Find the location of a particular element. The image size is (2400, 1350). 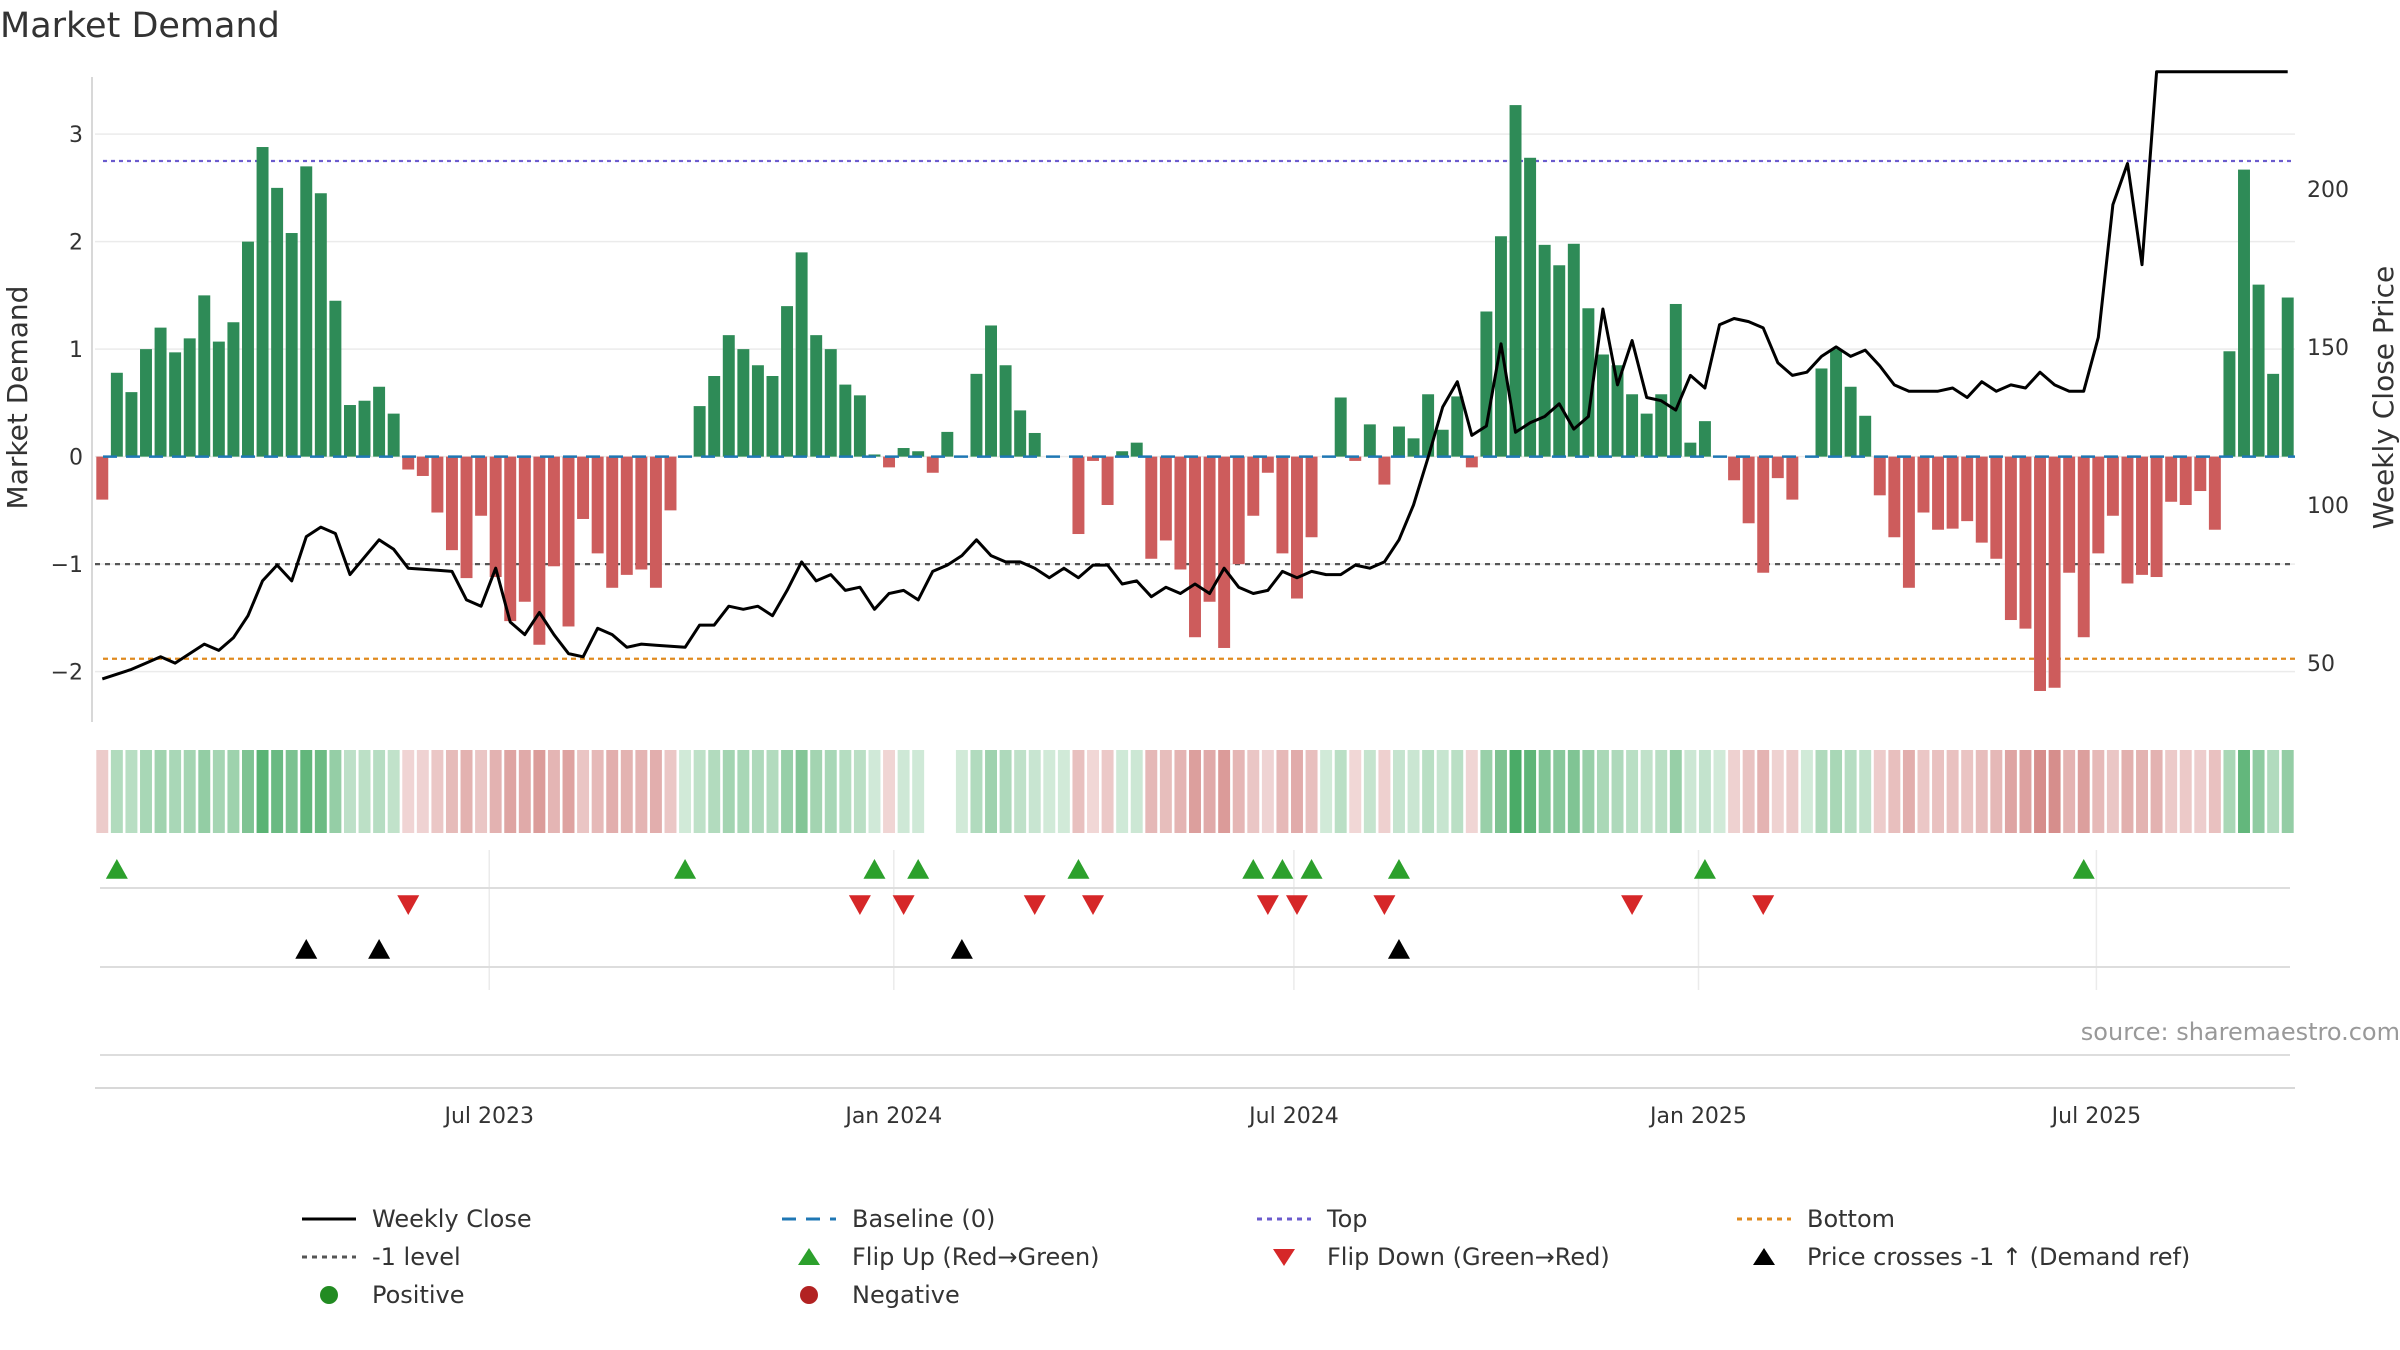

y-tick-label: 3 is located at coordinates (76, 135).